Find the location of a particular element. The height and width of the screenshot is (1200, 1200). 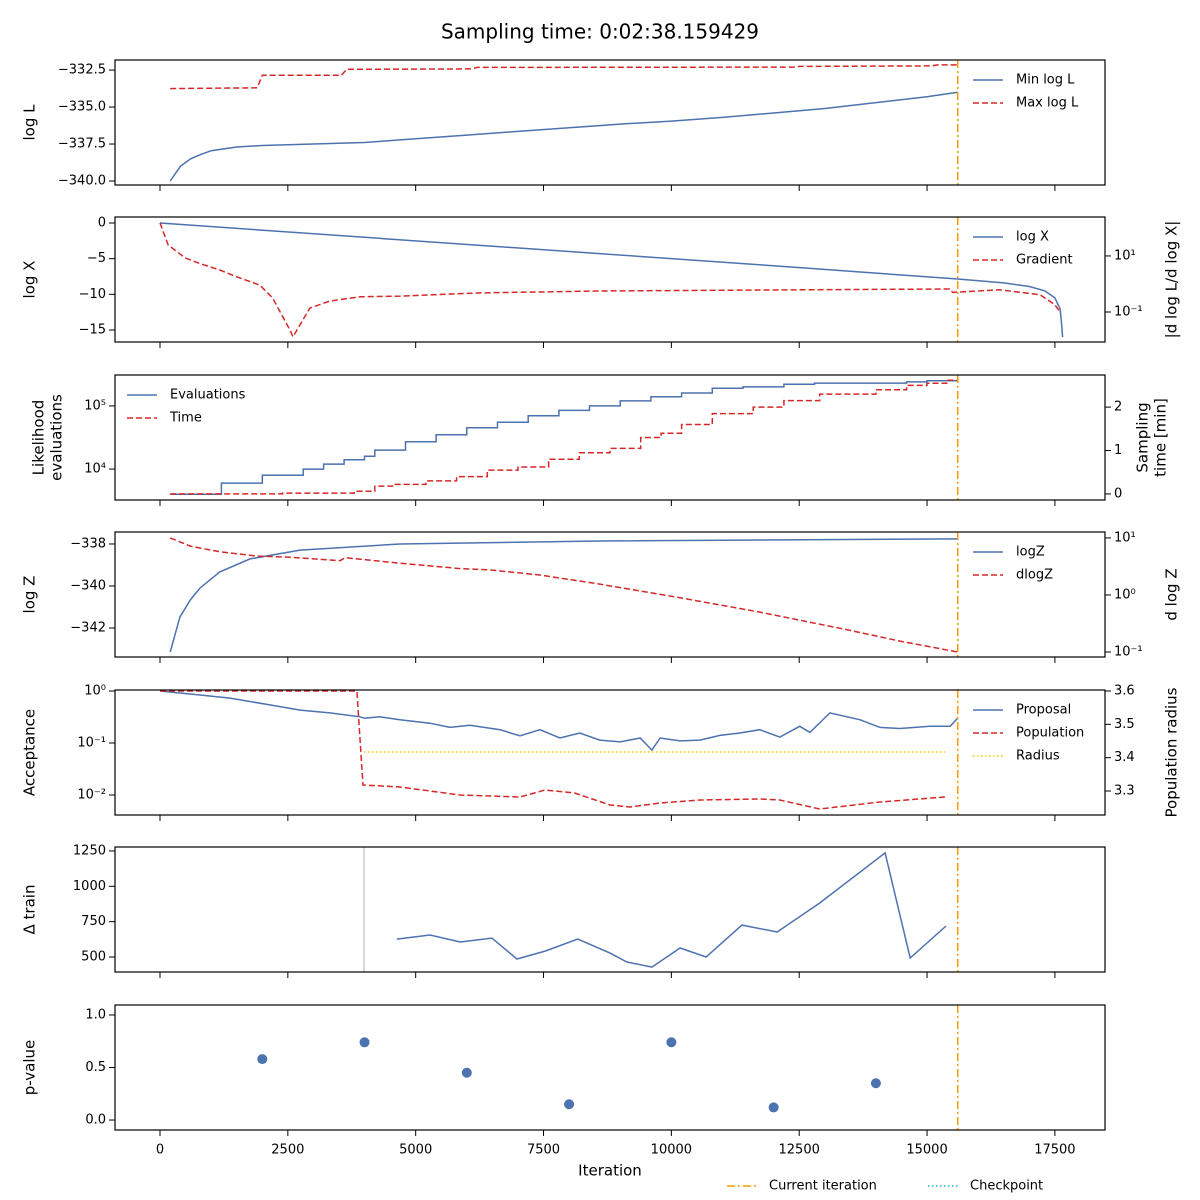

y2-tick-label: 1 is located at coordinates (1118, 450).